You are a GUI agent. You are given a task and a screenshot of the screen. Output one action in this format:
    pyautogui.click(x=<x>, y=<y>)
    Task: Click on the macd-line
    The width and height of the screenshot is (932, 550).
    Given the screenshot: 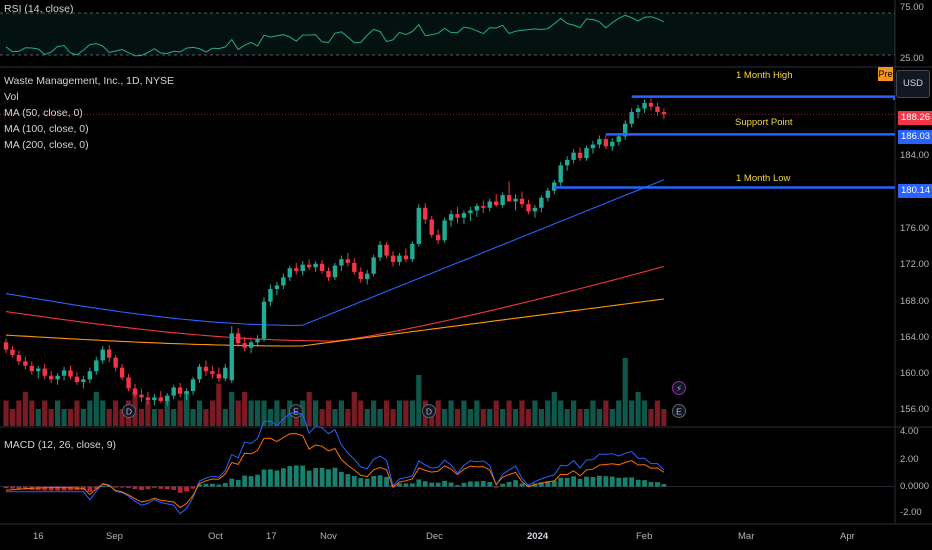 What is the action you would take?
    pyautogui.click(x=335, y=463)
    